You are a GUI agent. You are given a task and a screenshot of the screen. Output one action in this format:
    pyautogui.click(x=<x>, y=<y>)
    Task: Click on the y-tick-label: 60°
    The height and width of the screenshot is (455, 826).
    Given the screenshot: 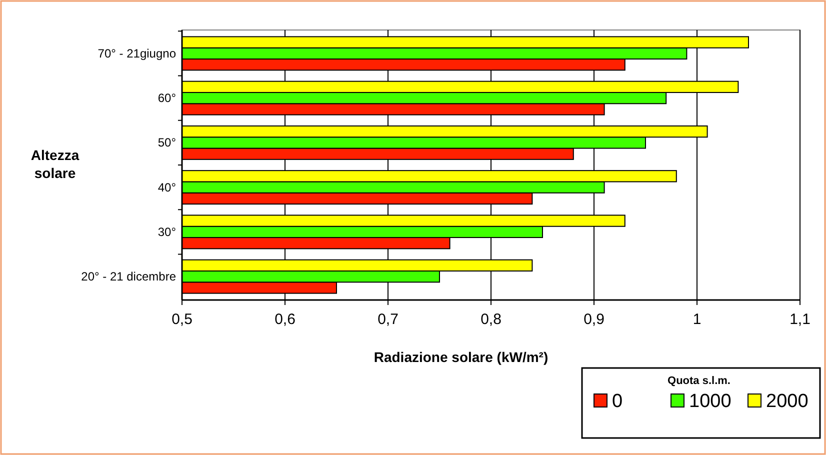 What is the action you would take?
    pyautogui.click(x=167, y=98)
    